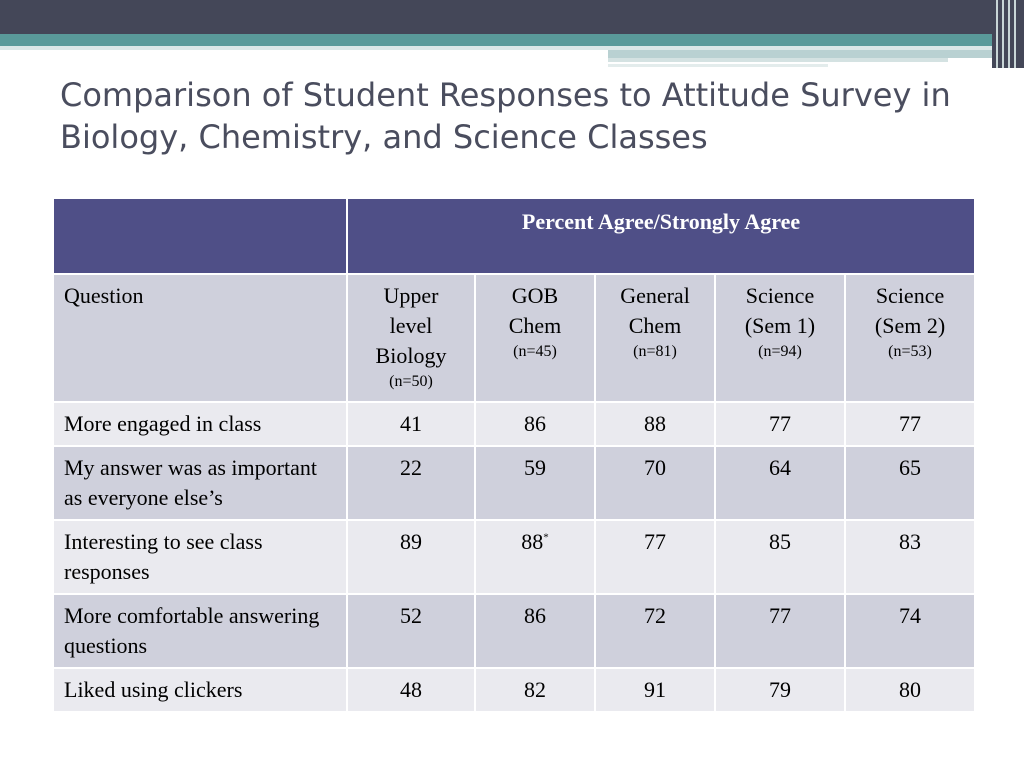 Image resolution: width=1024 pixels, height=768 pixels. I want to click on header-empty-cell, so click(200, 236).